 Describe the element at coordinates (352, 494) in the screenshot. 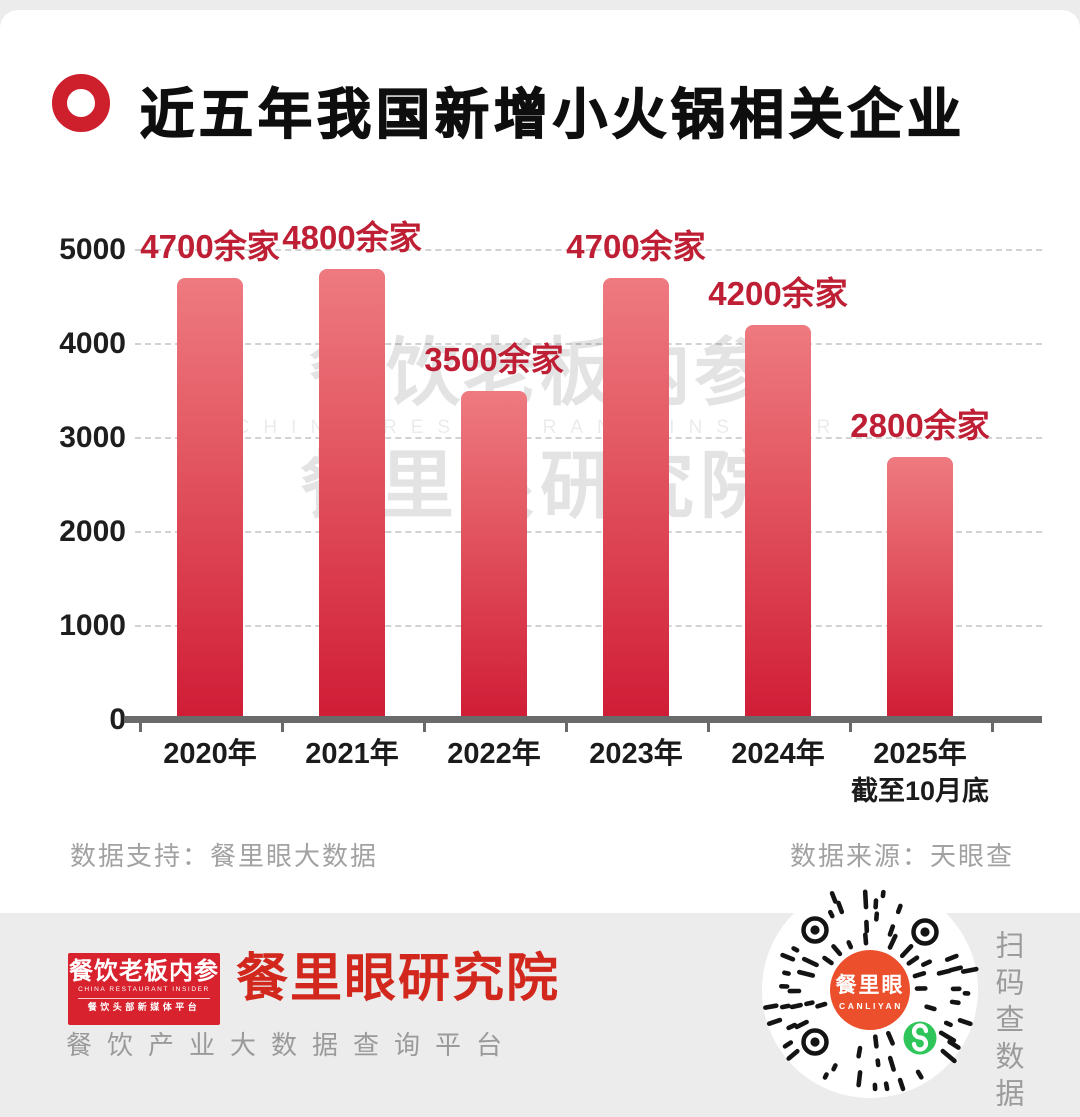

I see `bar-2021年` at that location.